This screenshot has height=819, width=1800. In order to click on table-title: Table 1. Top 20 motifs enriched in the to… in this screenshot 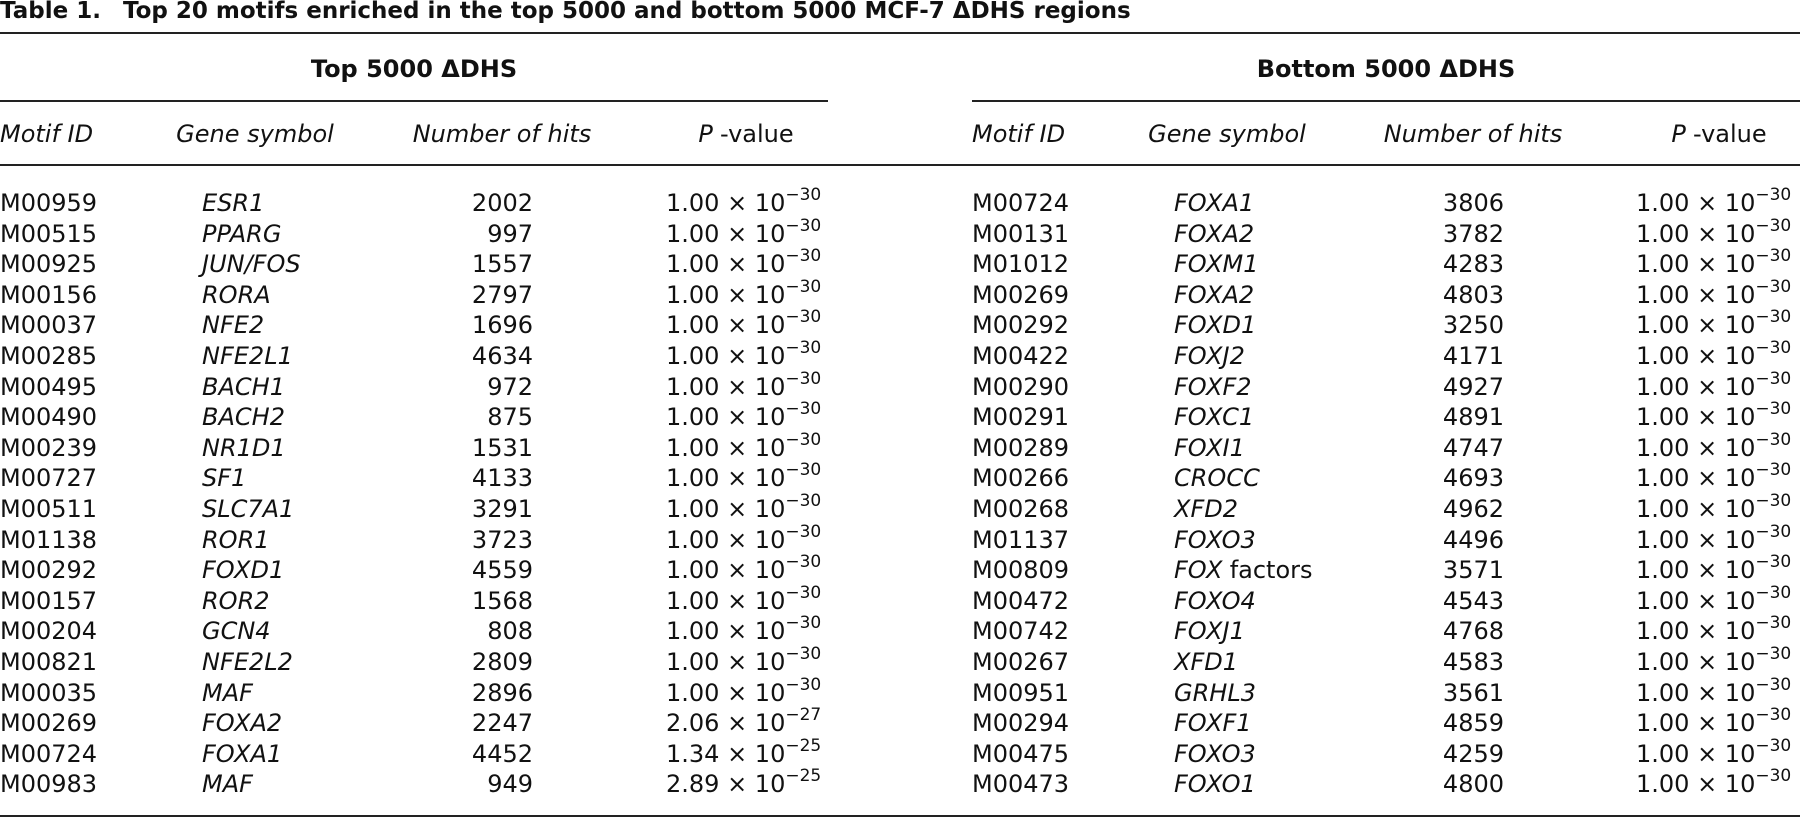, I will do `click(565, 13)`.